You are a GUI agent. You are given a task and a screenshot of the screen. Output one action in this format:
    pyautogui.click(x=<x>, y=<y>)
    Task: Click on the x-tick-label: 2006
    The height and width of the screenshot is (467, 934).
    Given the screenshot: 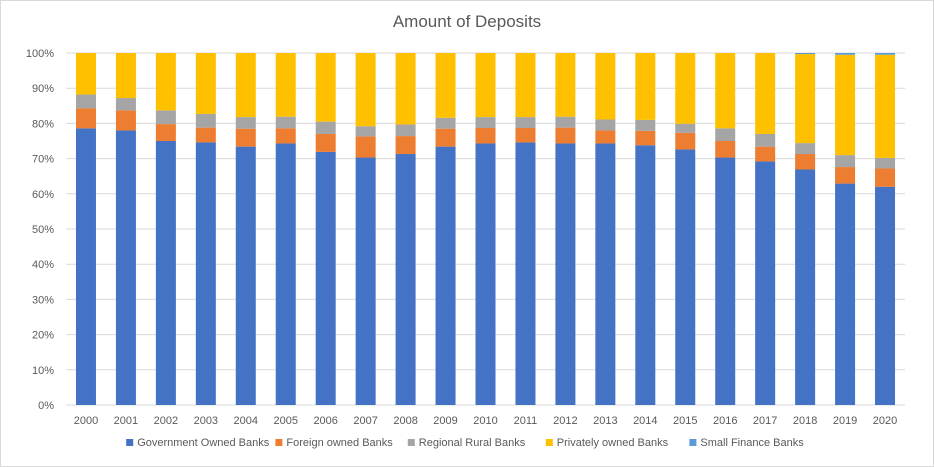 What is the action you would take?
    pyautogui.click(x=325, y=421)
    